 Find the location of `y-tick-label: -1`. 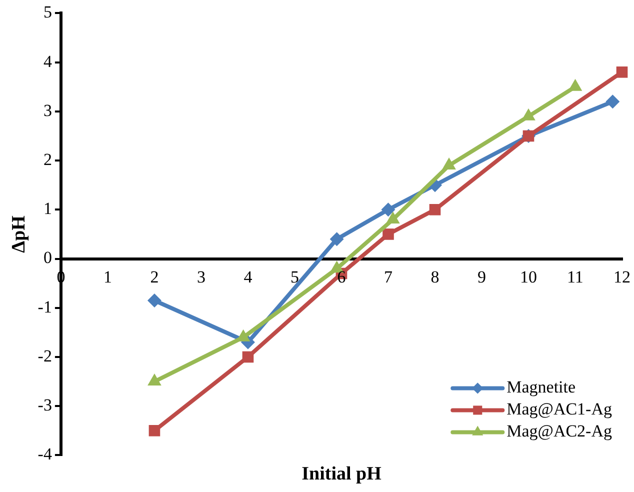

y-tick-label: -1 is located at coordinates (45, 306).